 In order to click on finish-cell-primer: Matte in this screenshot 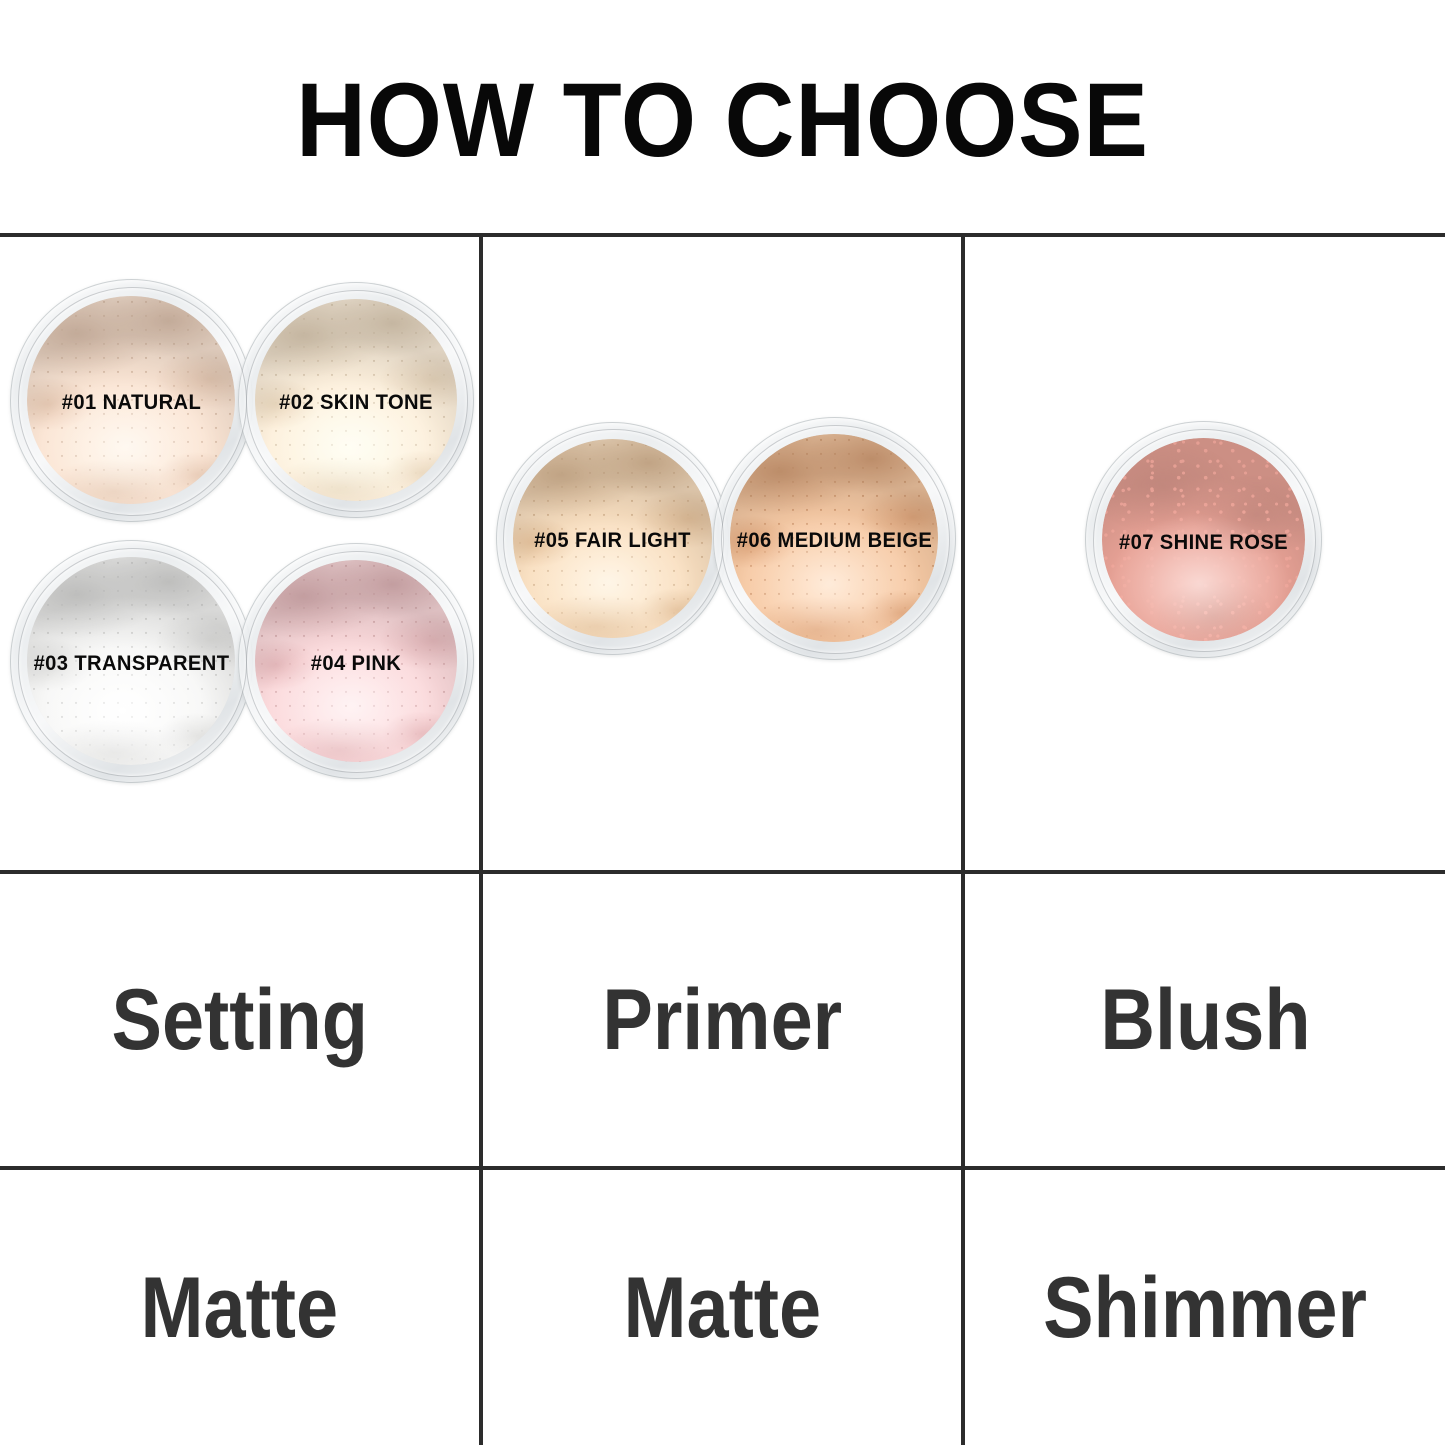, I will do `click(722, 1307)`.